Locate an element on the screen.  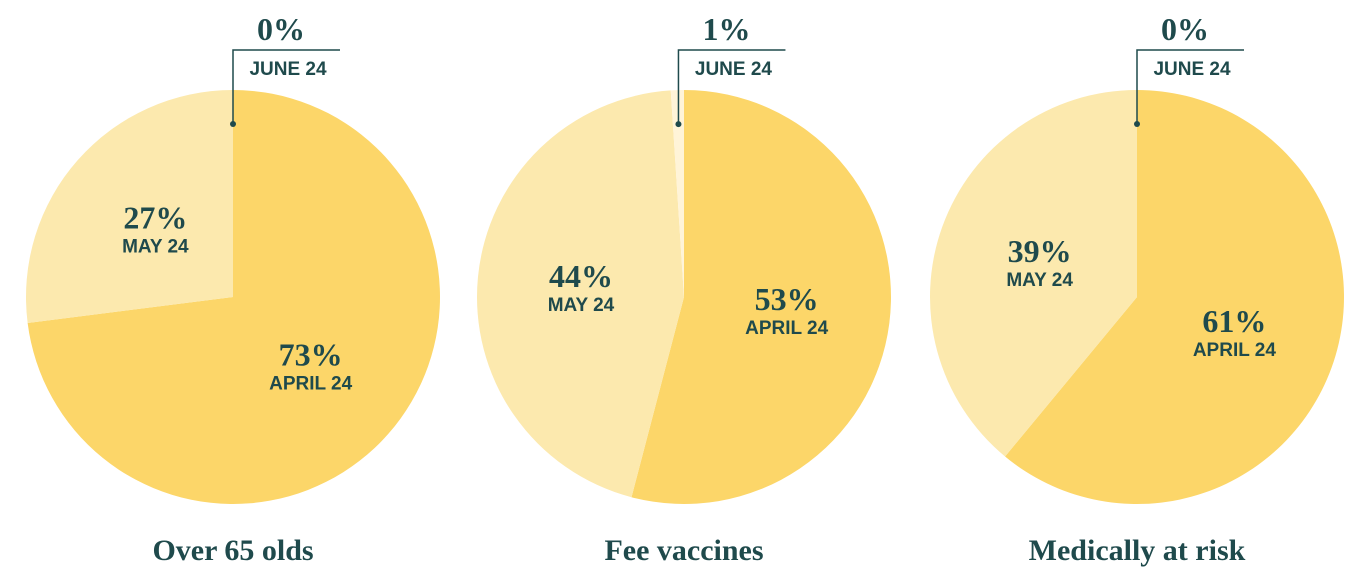
chart-title: Over 65 olds is located at coordinates (232, 550).